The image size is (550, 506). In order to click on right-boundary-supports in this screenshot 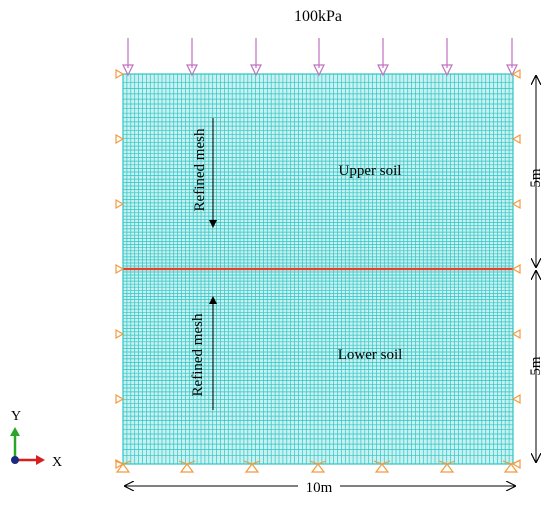, I will do `click(516, 269)`.